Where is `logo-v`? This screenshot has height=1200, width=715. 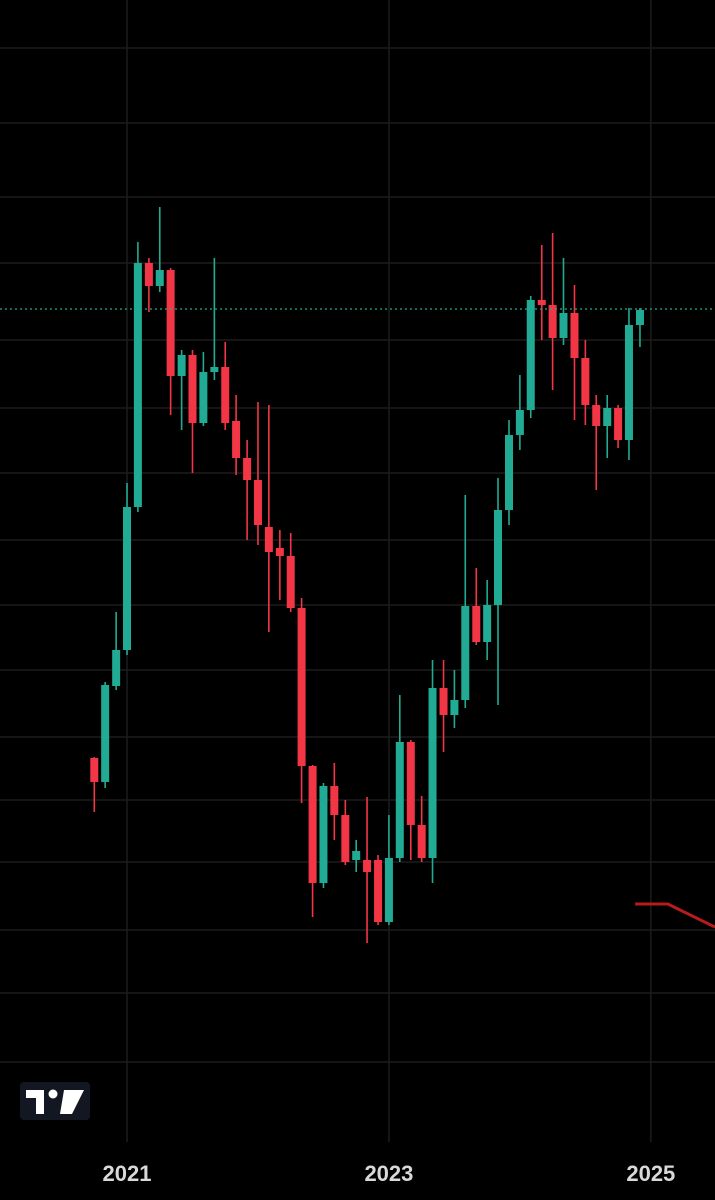 logo-v is located at coordinates (72, 1102).